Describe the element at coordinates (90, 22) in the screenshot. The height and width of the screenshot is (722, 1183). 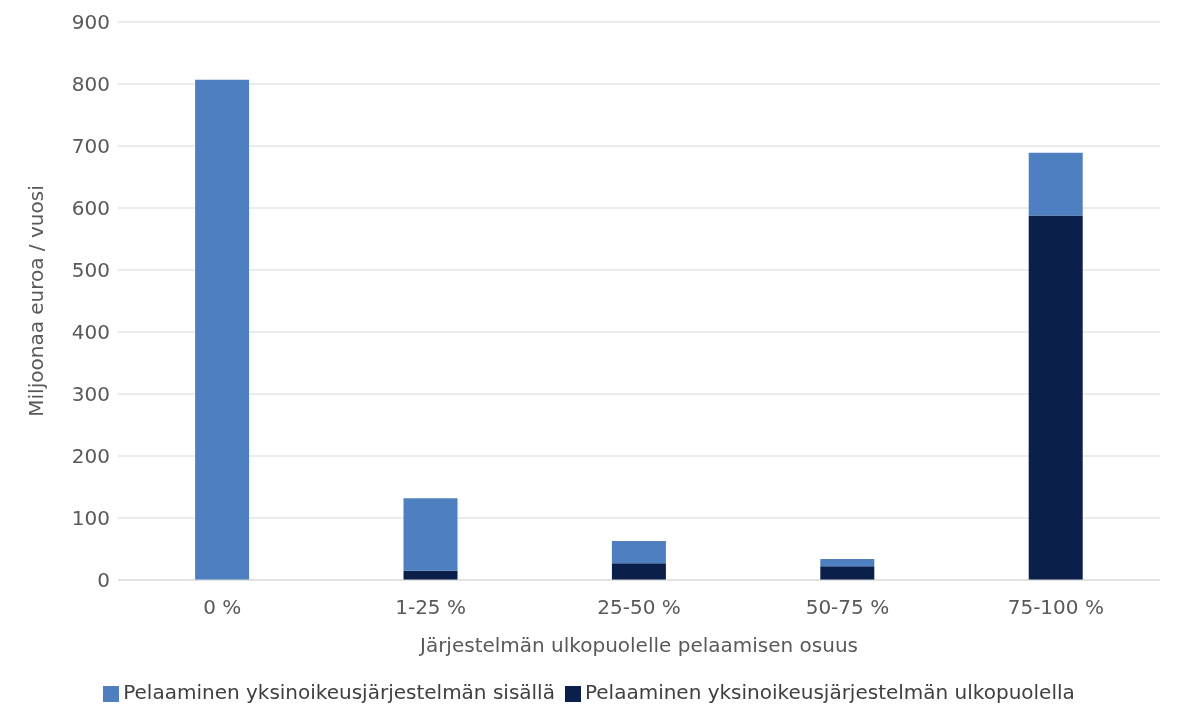
I see `y-tick-label: 900` at that location.